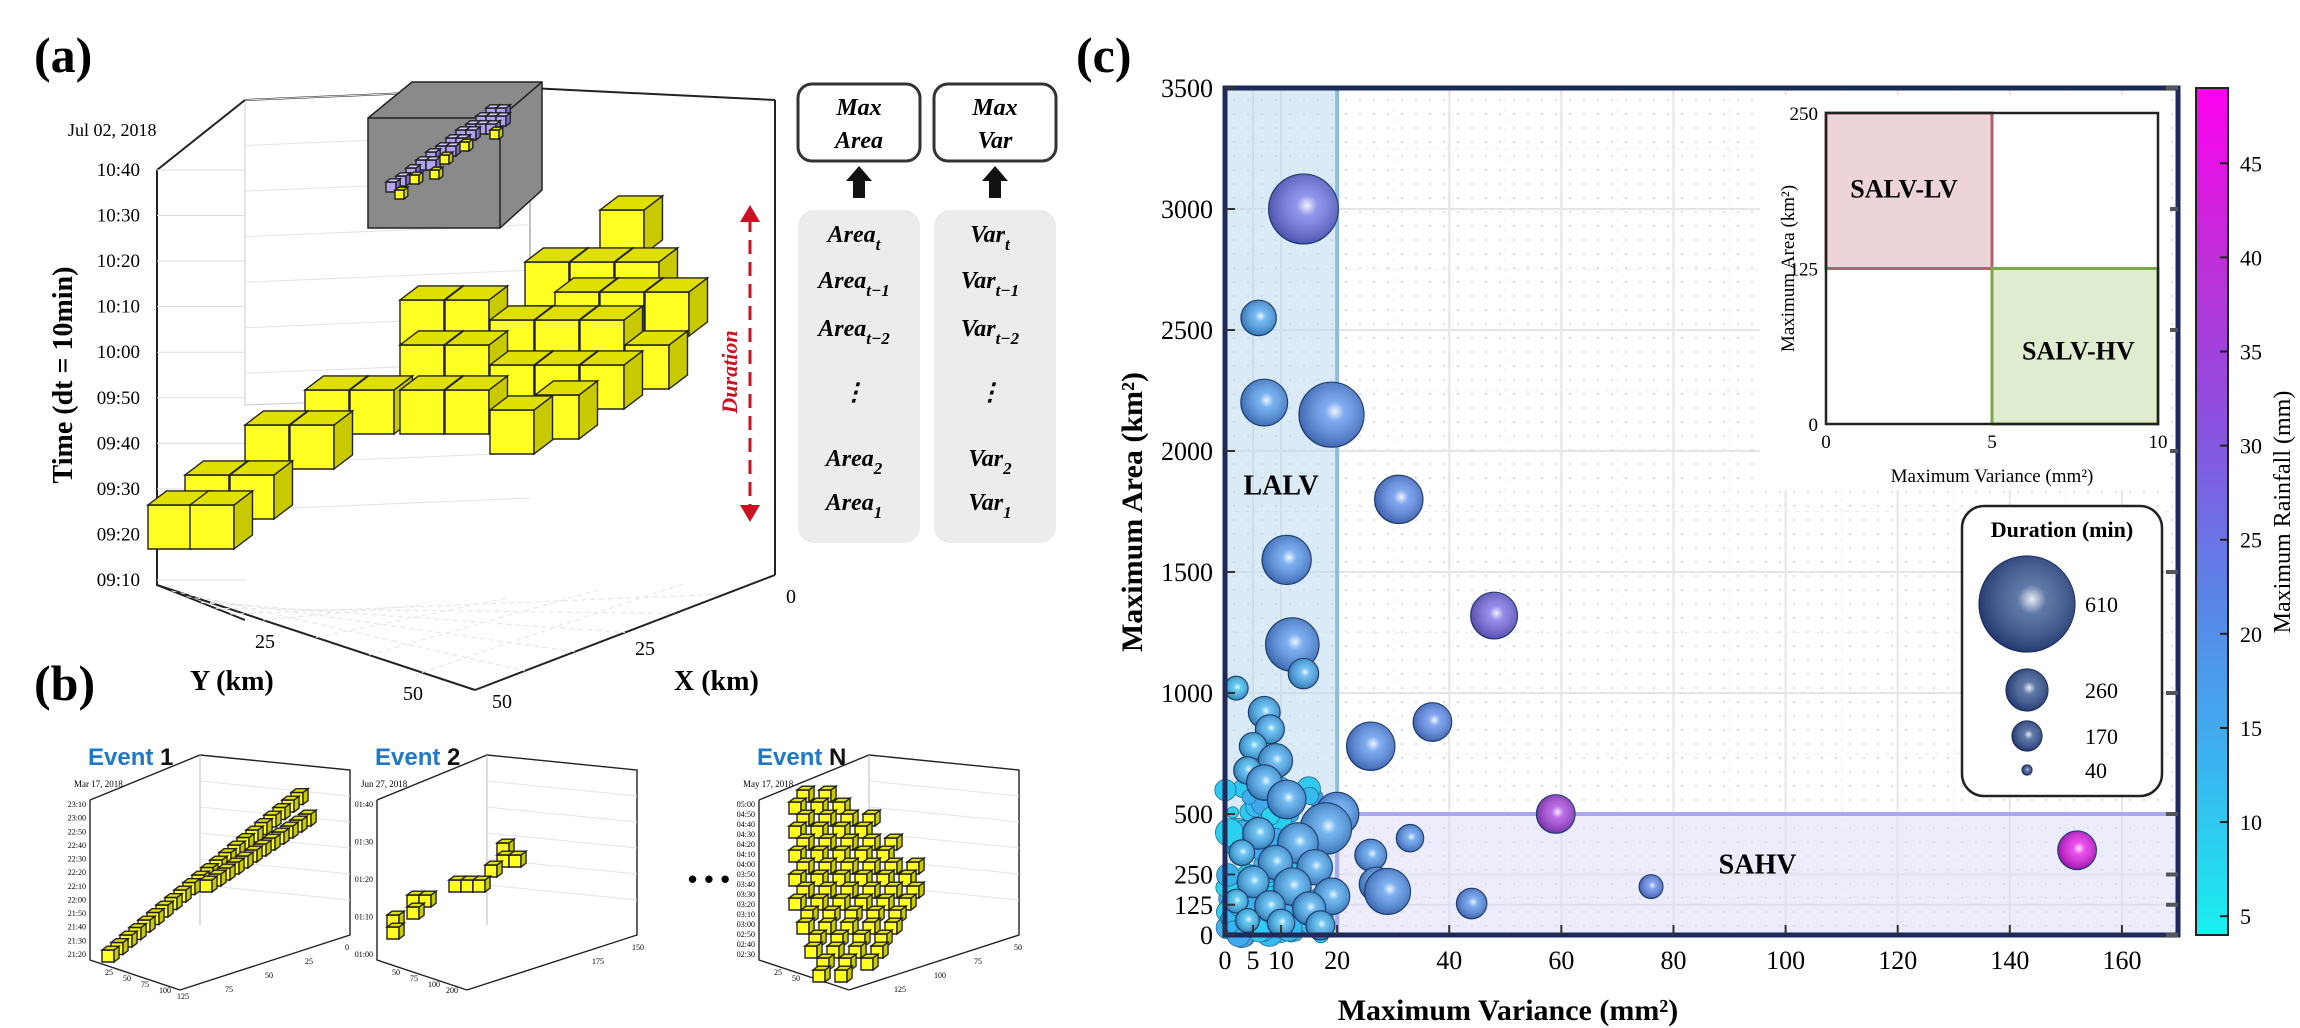  Describe the element at coordinates (466, 140) in the screenshot. I see `topview-cube-yellow-top` at that location.